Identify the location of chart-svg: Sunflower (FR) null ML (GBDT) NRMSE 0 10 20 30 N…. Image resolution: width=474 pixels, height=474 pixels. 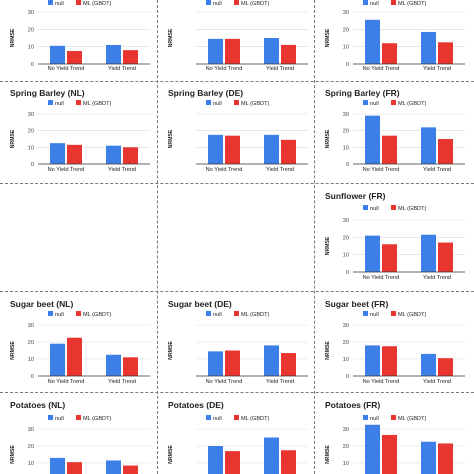
(395, 236).